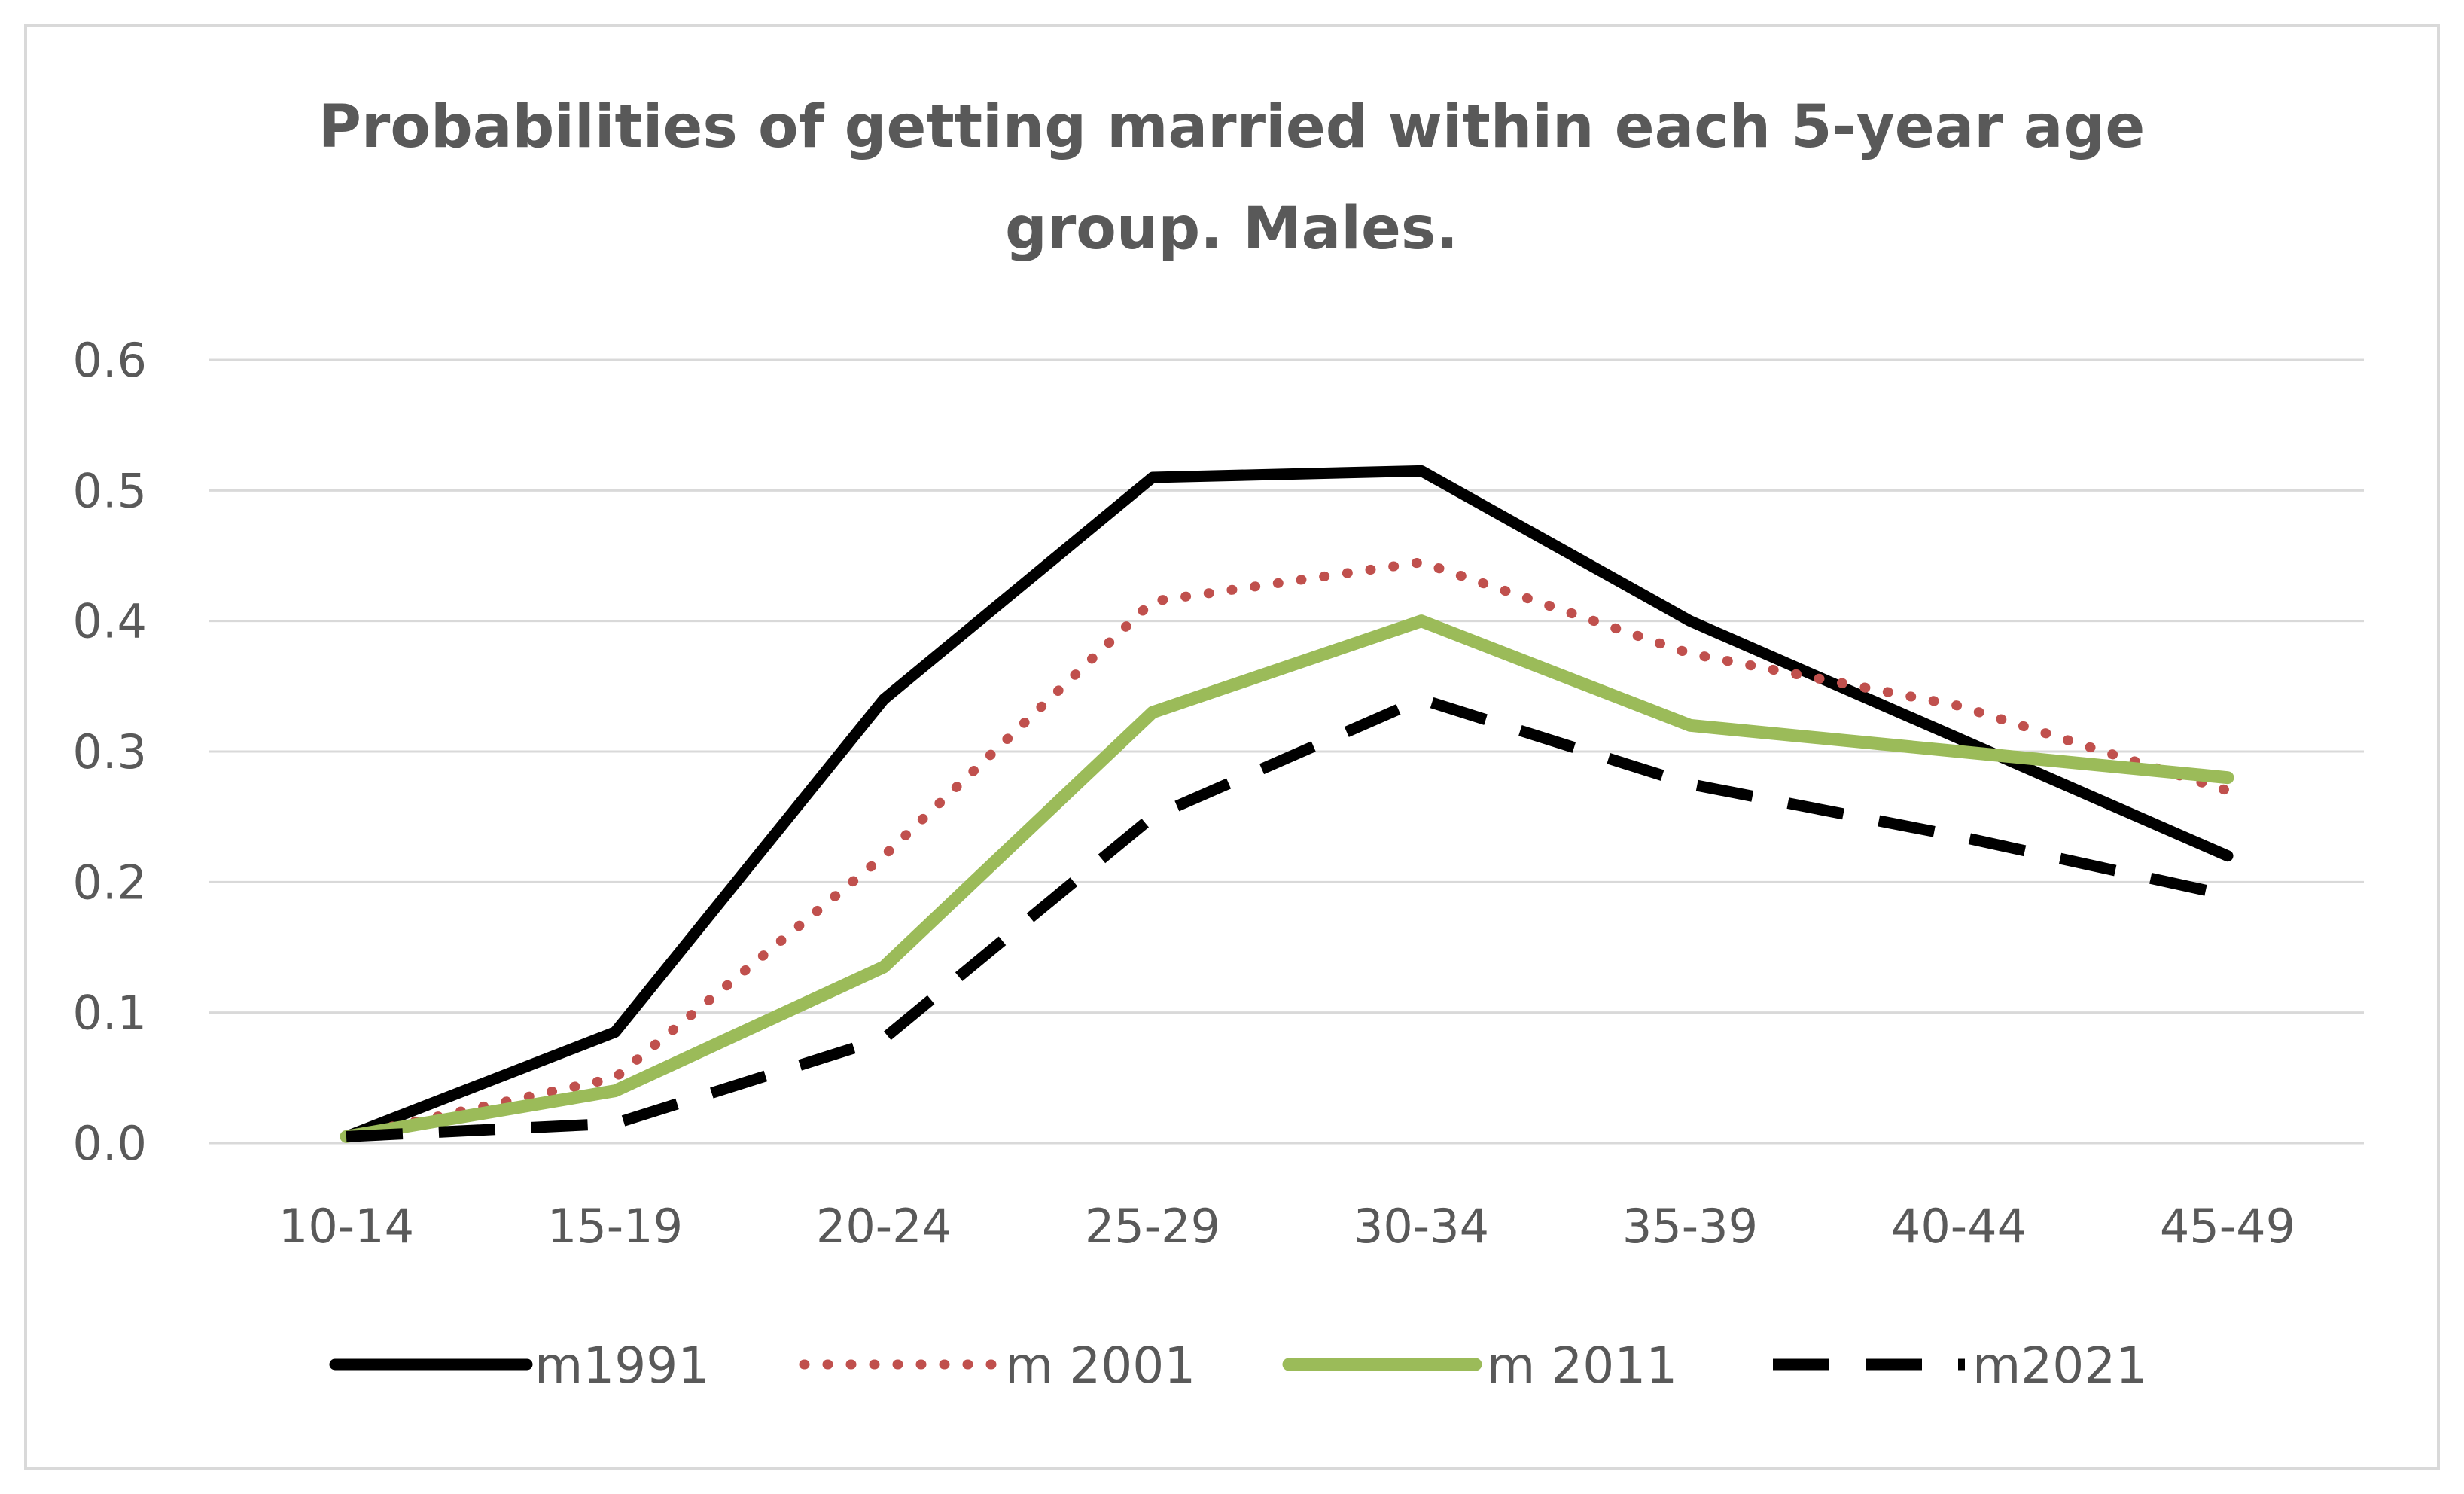  Describe the element at coordinates (1959, 1226) in the screenshot. I see `x-tick-label: 40-44` at that location.